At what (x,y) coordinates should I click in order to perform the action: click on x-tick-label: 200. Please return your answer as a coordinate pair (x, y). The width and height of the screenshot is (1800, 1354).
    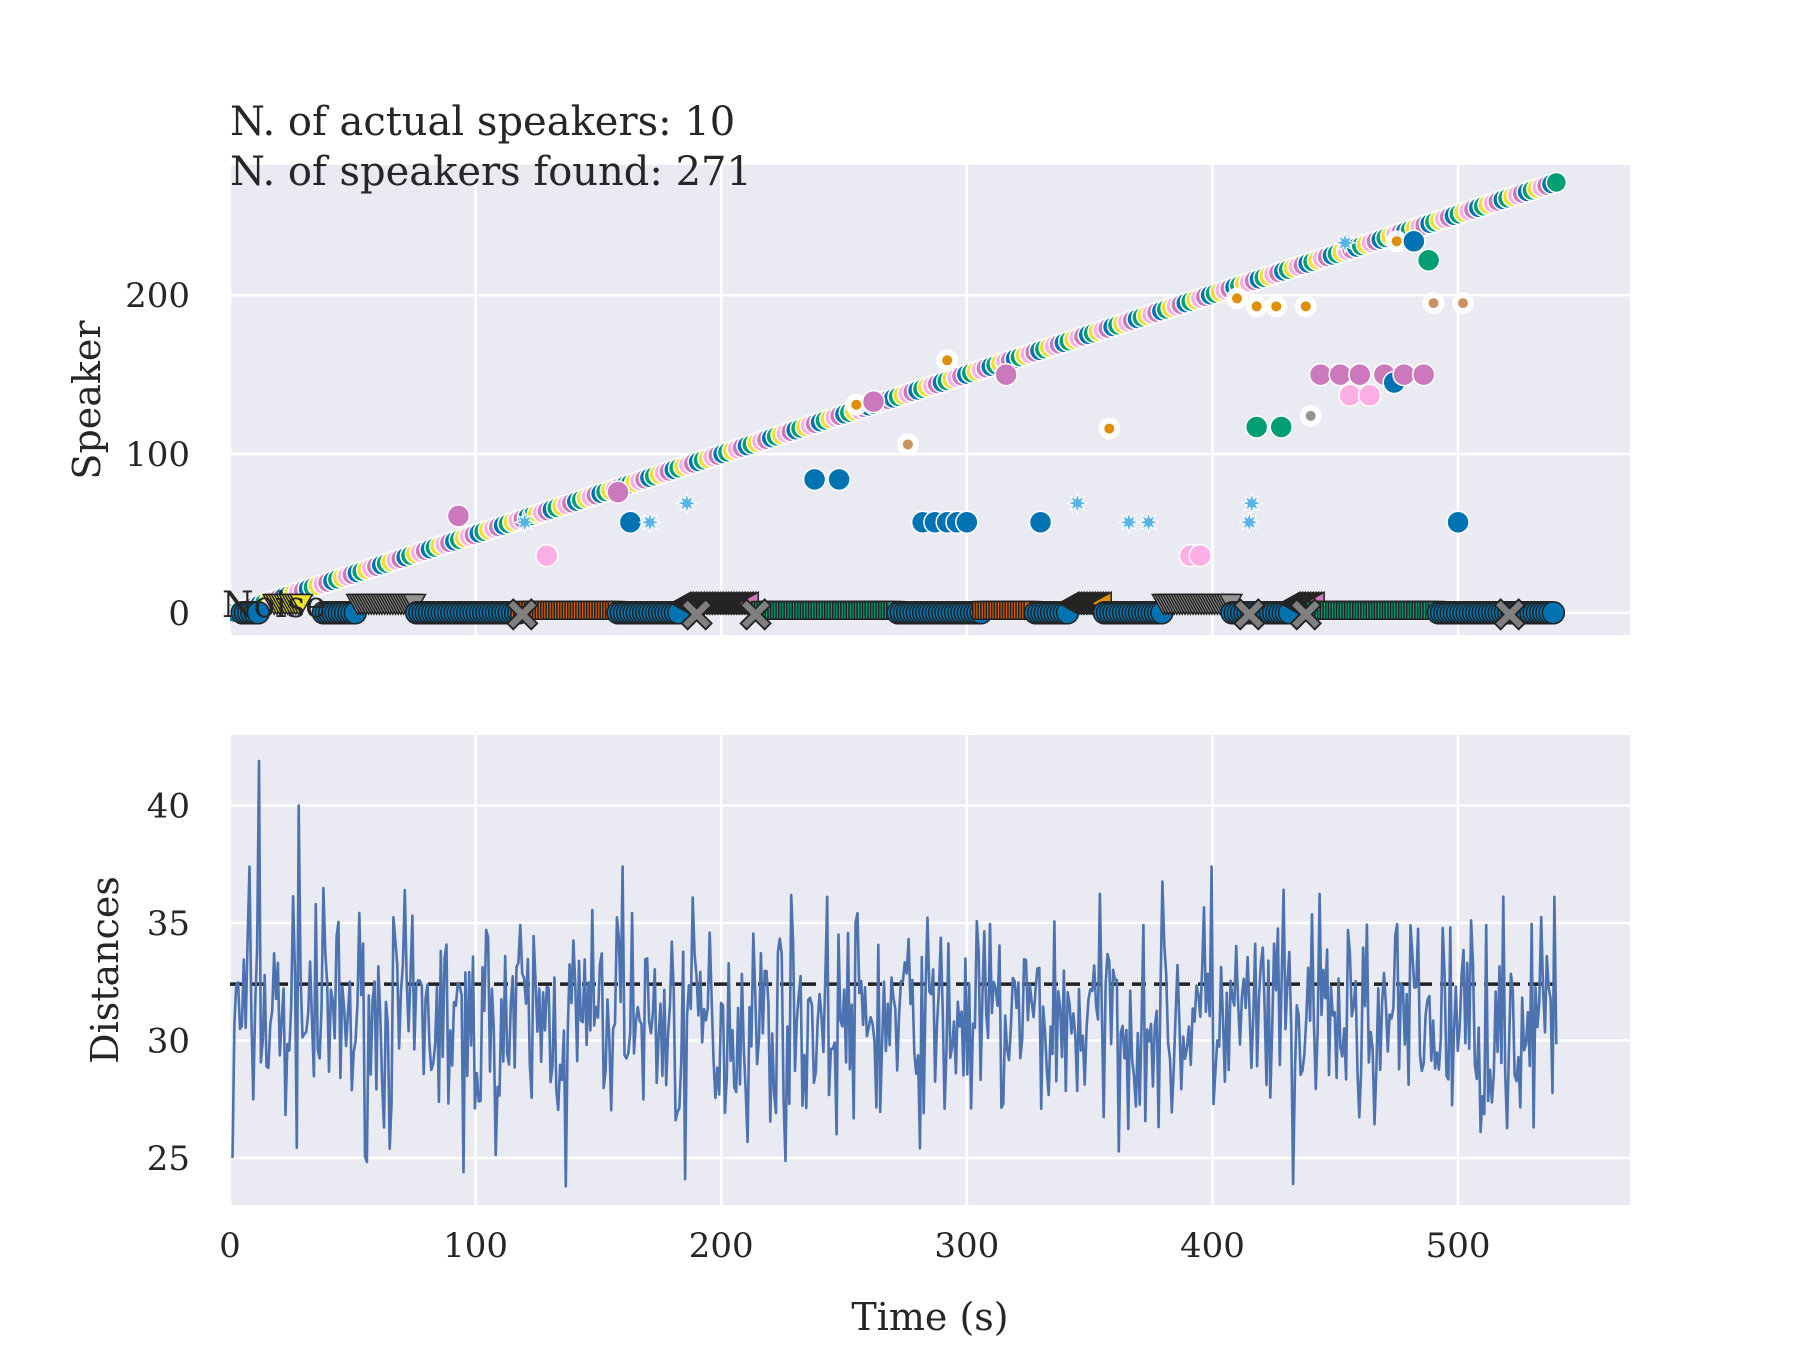
    Looking at the image, I should click on (721, 1246).